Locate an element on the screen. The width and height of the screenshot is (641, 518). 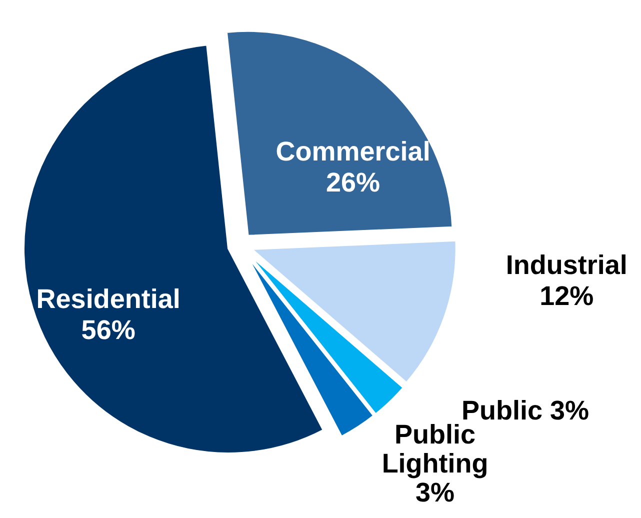
data-label: 3% is located at coordinates (435, 493).